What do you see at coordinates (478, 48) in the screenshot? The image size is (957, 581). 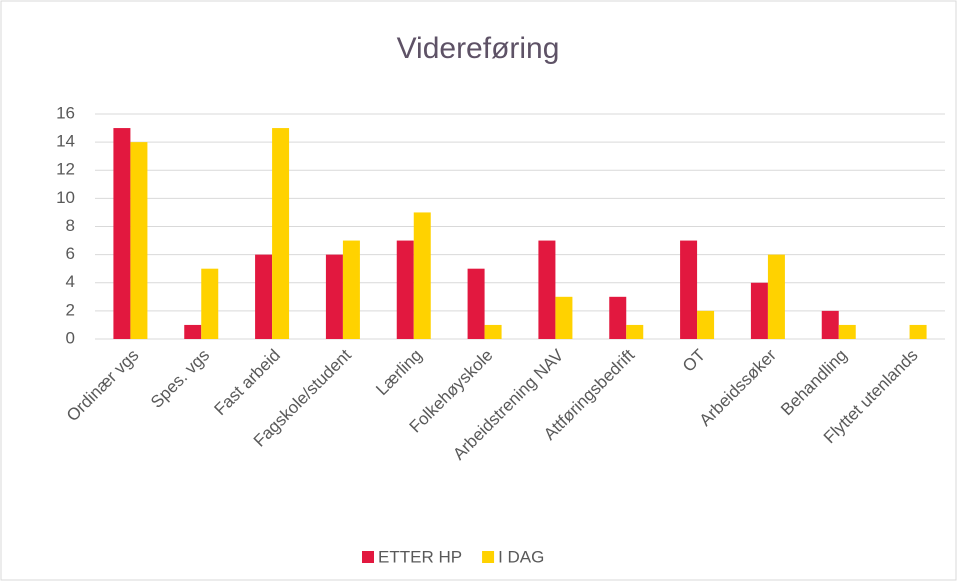 I see `chart-title: Videreføring` at bounding box center [478, 48].